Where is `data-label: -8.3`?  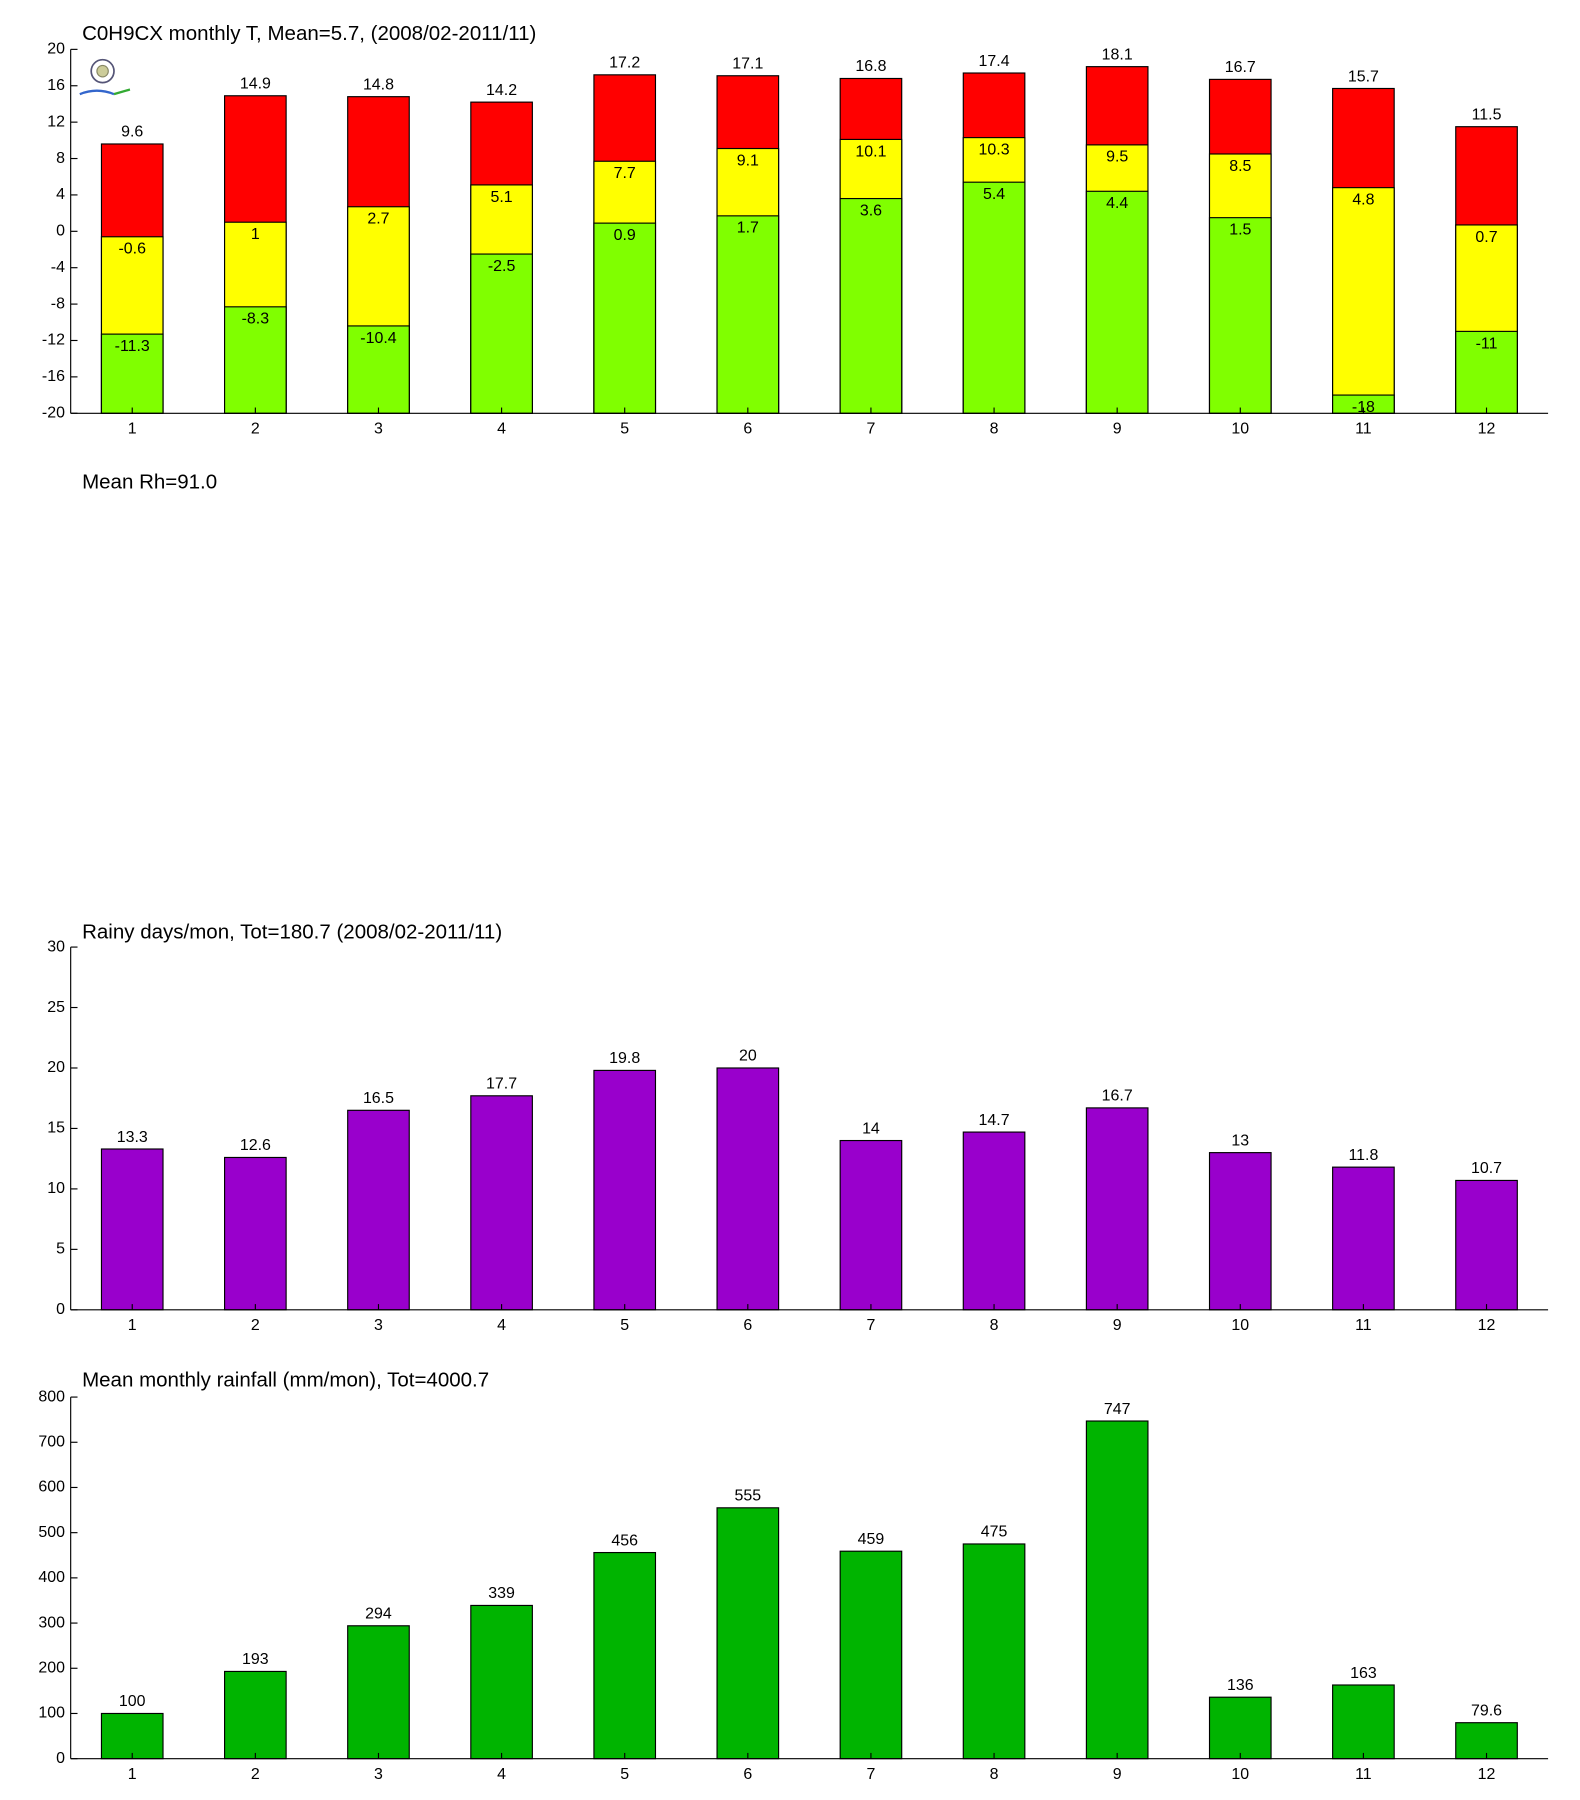 data-label: -8.3 is located at coordinates (256, 319).